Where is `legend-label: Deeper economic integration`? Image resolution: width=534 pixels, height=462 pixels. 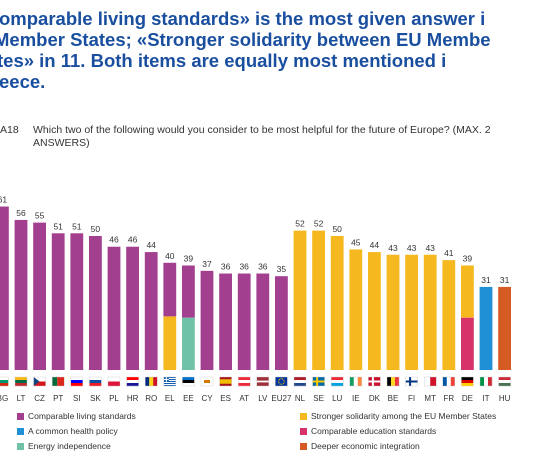 legend-label: Deeper economic integration is located at coordinates (365, 446).